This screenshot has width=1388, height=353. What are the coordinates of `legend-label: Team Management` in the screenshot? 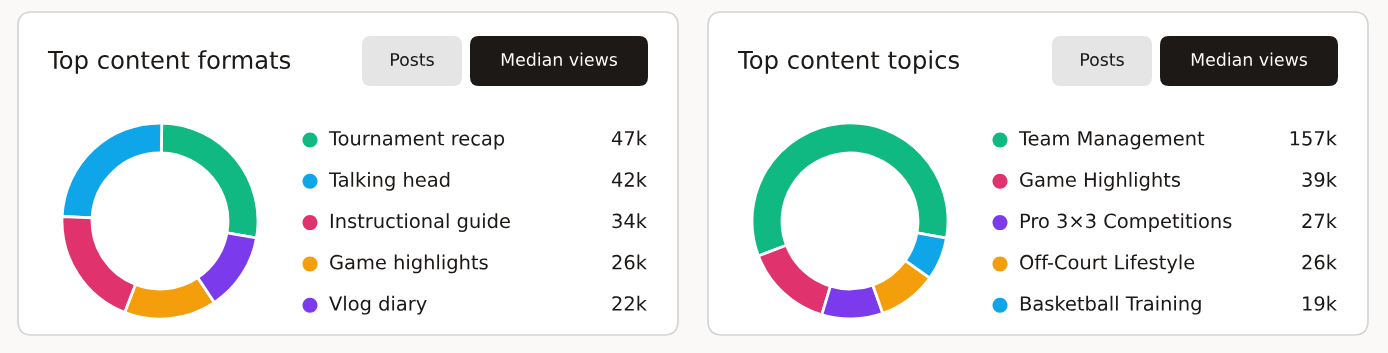 It's located at (1111, 140).